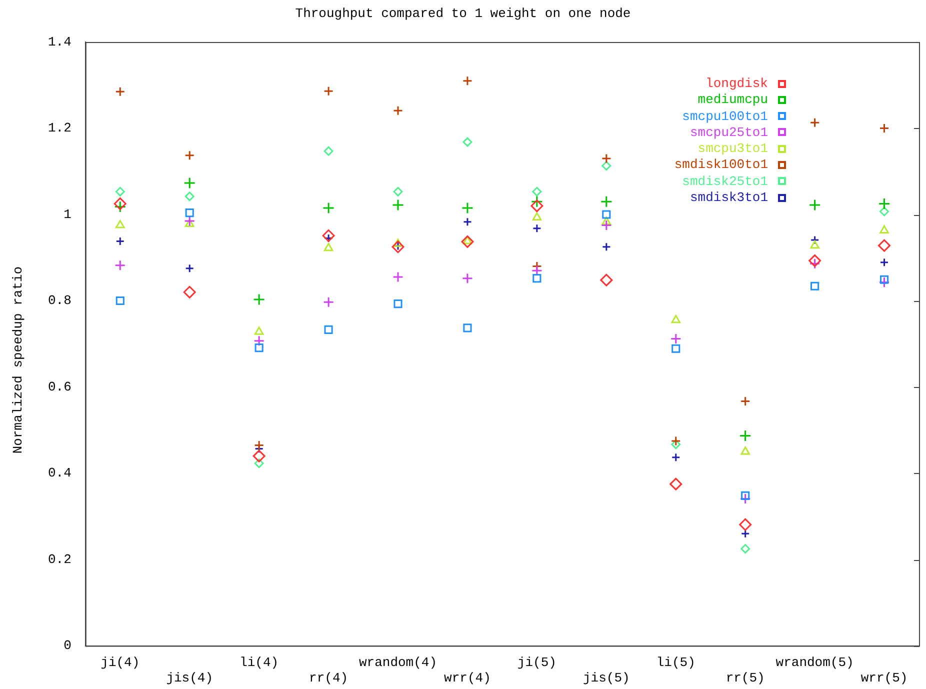 The height and width of the screenshot is (689, 926). What do you see at coordinates (60, 386) in the screenshot?
I see `y-tick-label: 0.6` at bounding box center [60, 386].